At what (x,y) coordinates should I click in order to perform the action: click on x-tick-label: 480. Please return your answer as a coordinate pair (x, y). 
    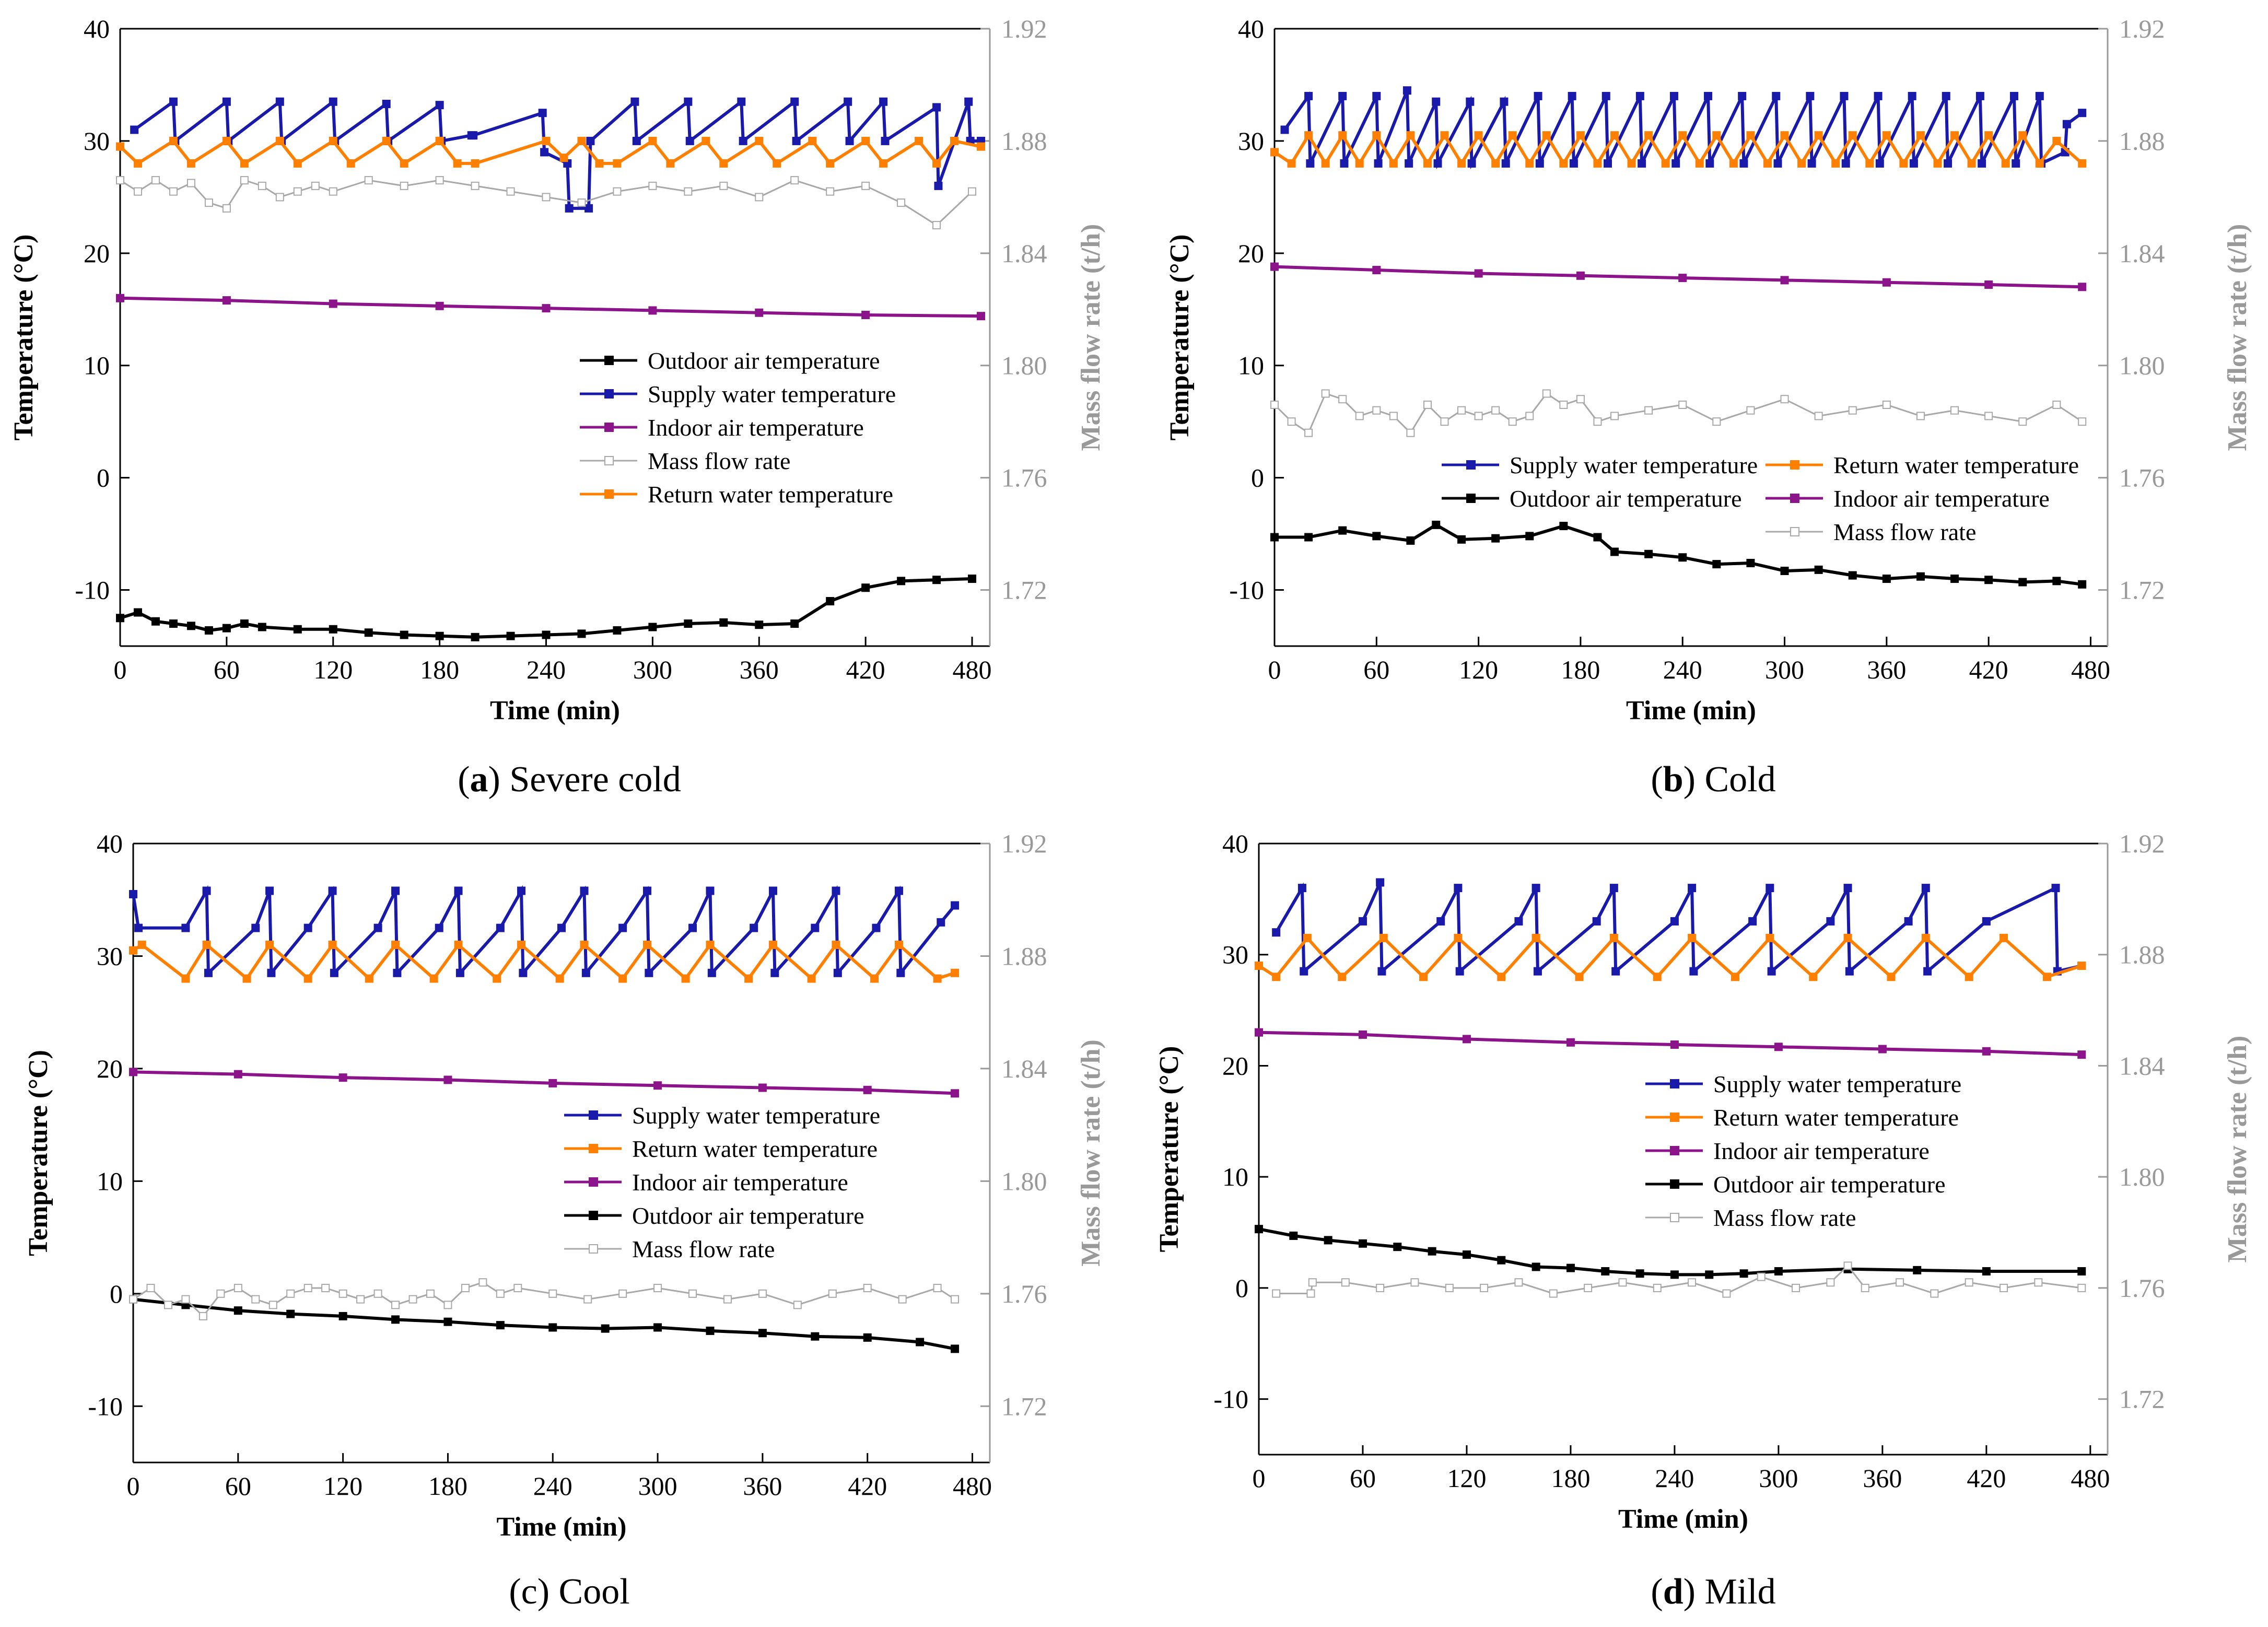
    Looking at the image, I should click on (973, 669).